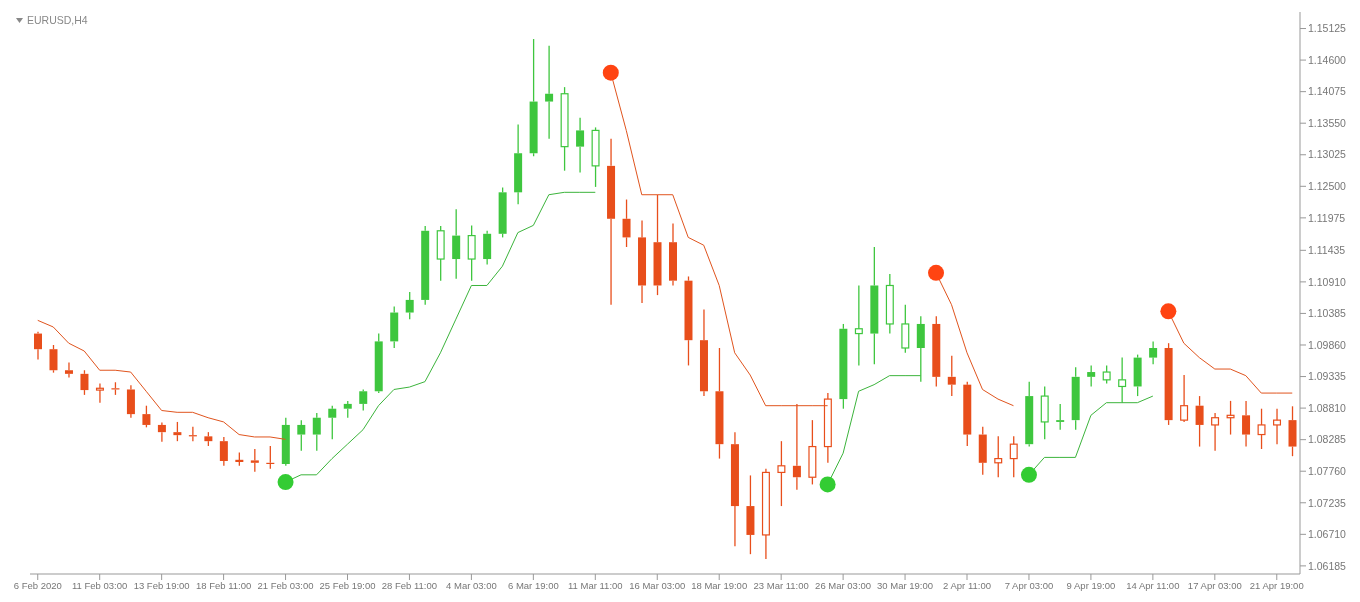 This screenshot has width=1360, height=602. Describe the element at coordinates (1327, 534) in the screenshot. I see `y-tick-label: 1.06710` at that location.